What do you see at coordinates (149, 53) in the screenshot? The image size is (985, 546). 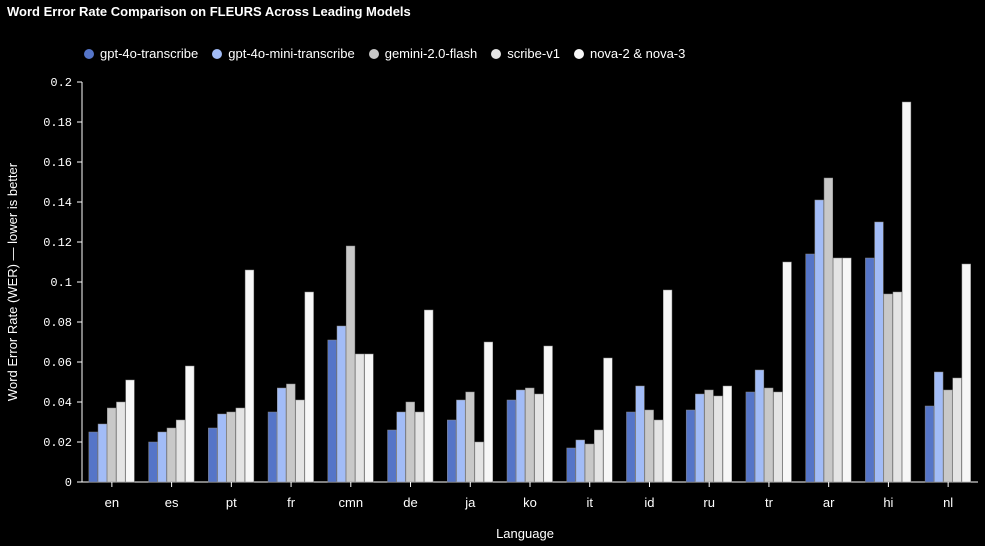 I see `legend-label: gpt-4o-transcribe` at bounding box center [149, 53].